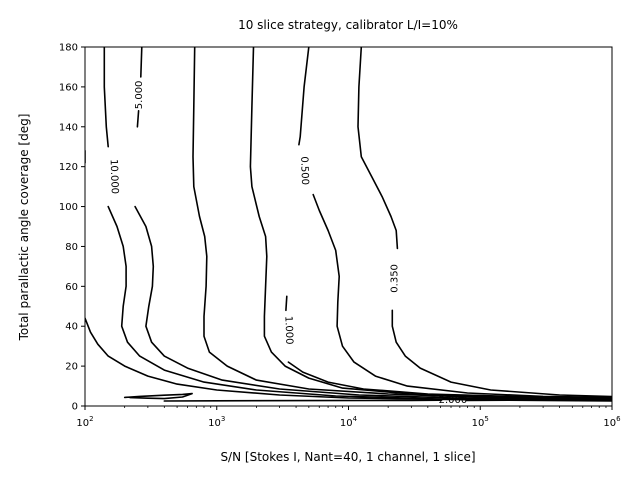 This screenshot has height=480, width=640. What do you see at coordinates (480, 422) in the screenshot?
I see `x-tick-label: 10⁵` at bounding box center [480, 422].